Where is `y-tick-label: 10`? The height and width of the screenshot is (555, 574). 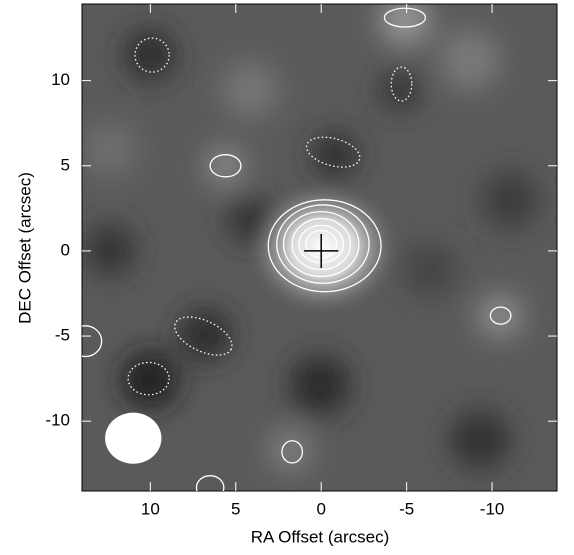
y-tick-label: 10 is located at coordinates (60, 79).